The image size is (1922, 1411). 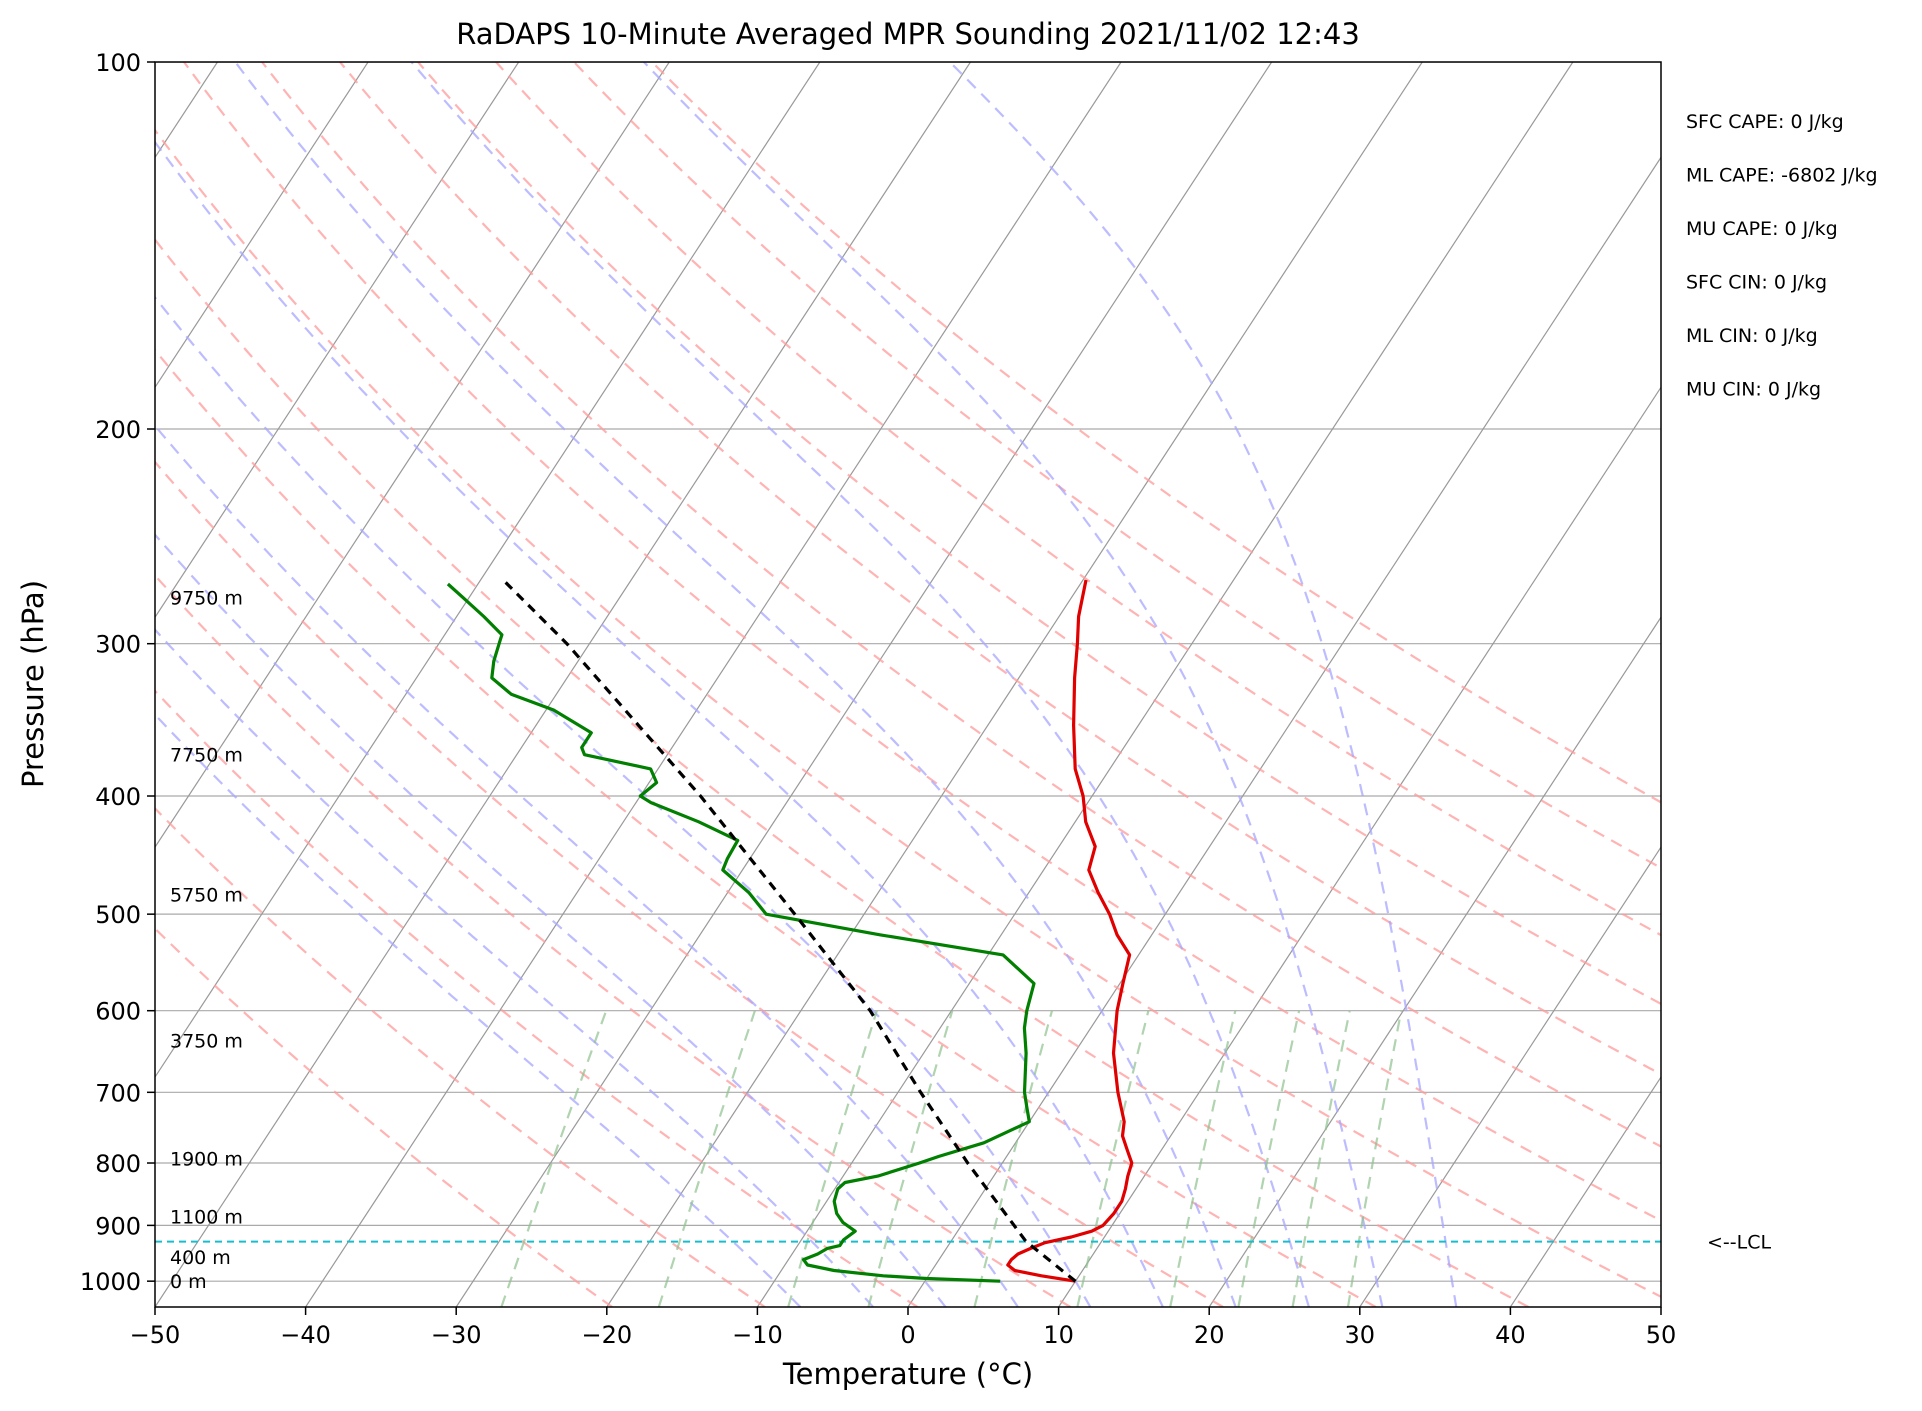 What do you see at coordinates (188, 1282) in the screenshot?
I see `height-label: 0 m` at bounding box center [188, 1282].